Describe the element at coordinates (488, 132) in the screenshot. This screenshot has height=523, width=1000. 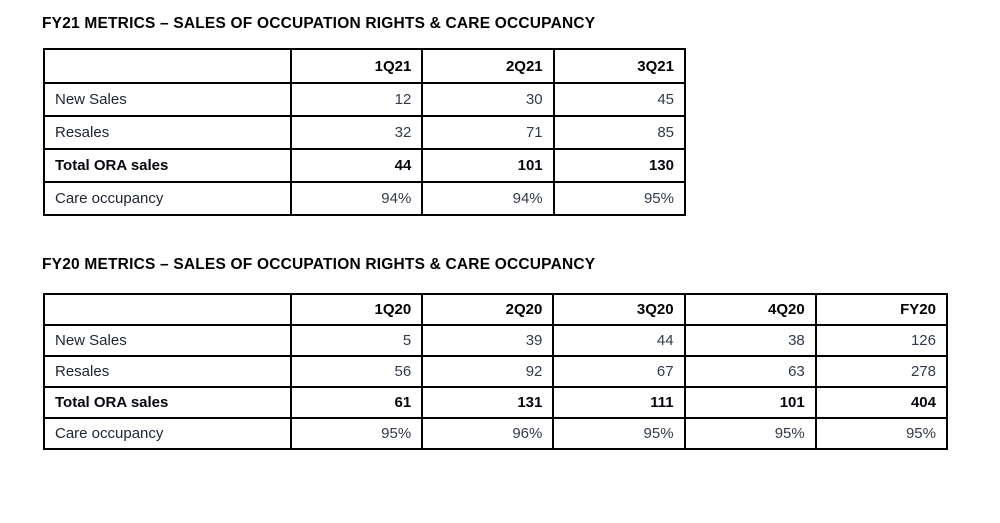
I see `value-cell: 71` at that location.